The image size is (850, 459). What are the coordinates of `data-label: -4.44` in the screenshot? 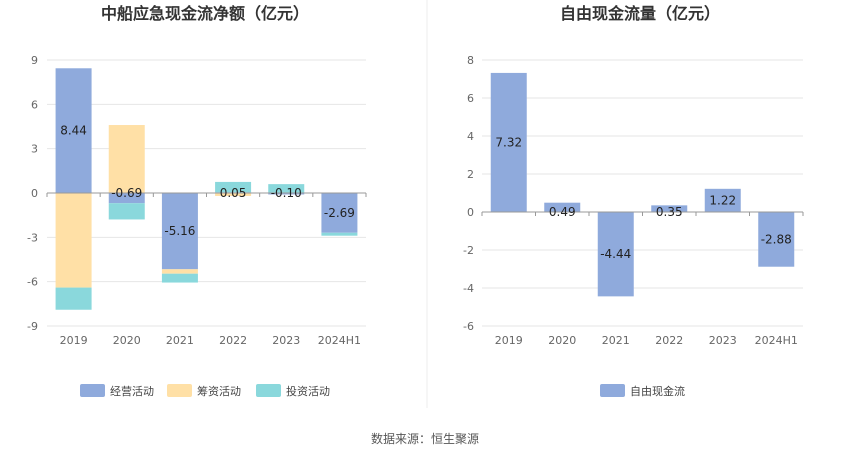 It's located at (615, 254).